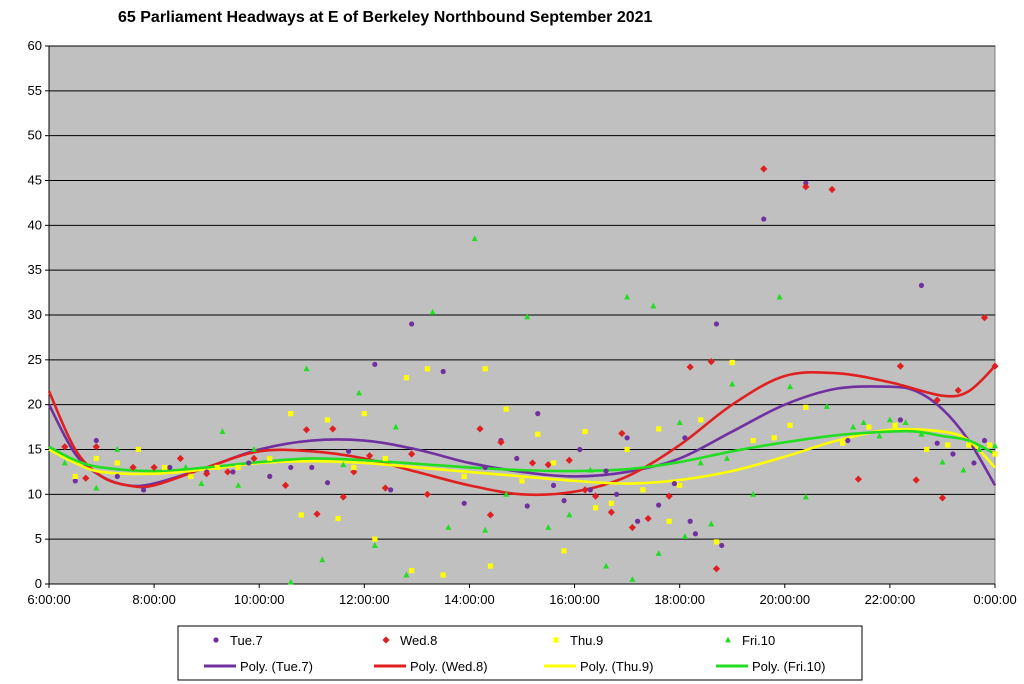 This screenshot has height=684, width=1024. I want to click on legend-label: Poly. (Tue.7), so click(276, 666).